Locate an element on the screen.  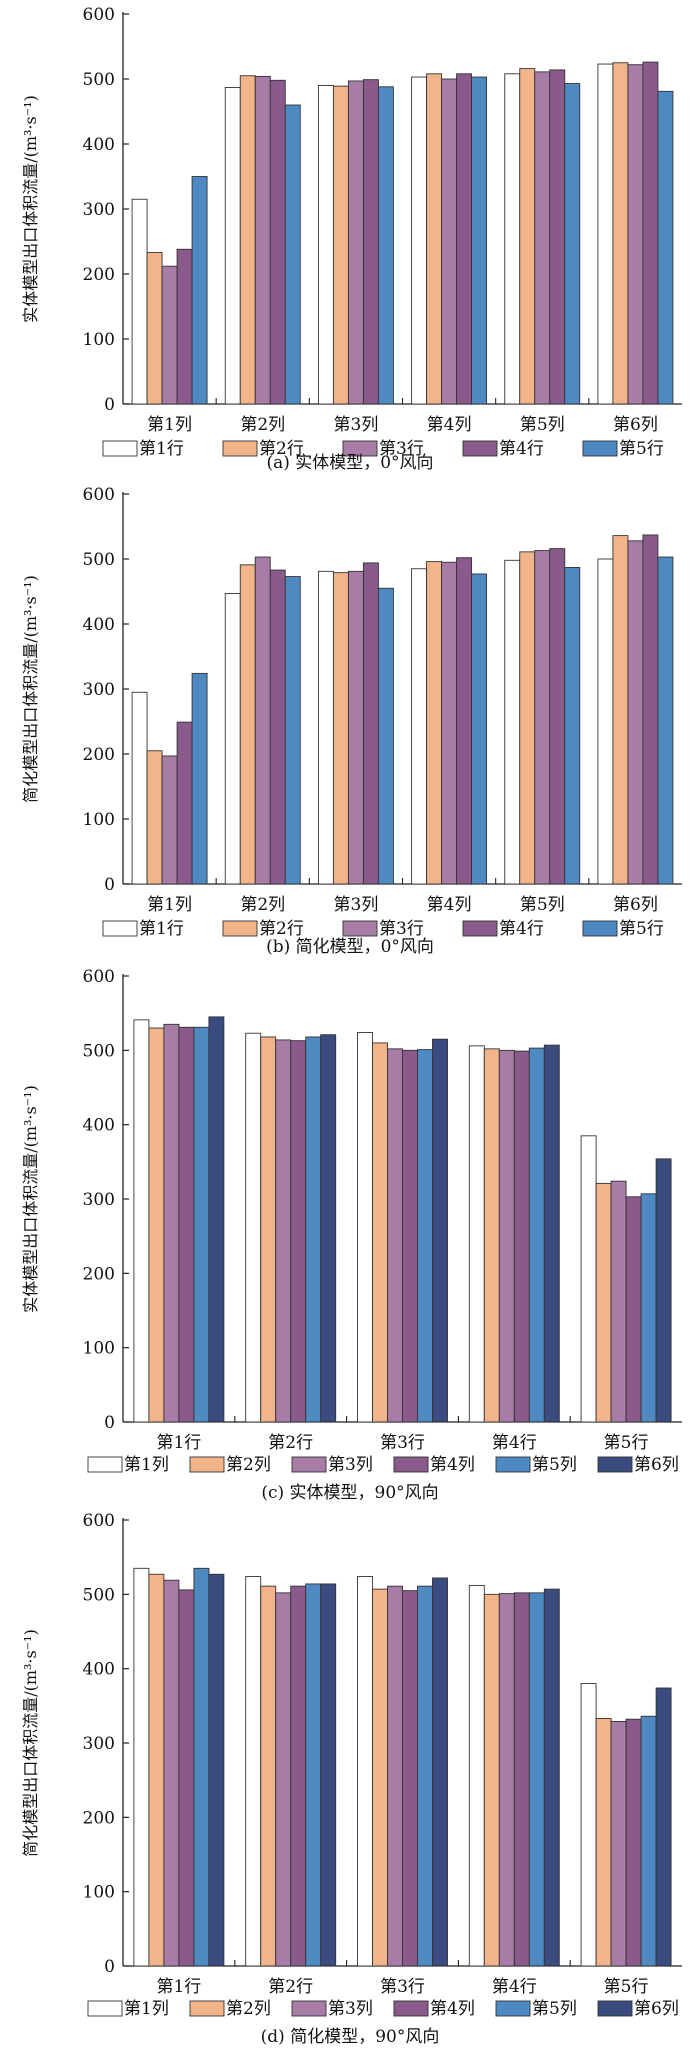
legend-label: 第2列 is located at coordinates (248, 1465).